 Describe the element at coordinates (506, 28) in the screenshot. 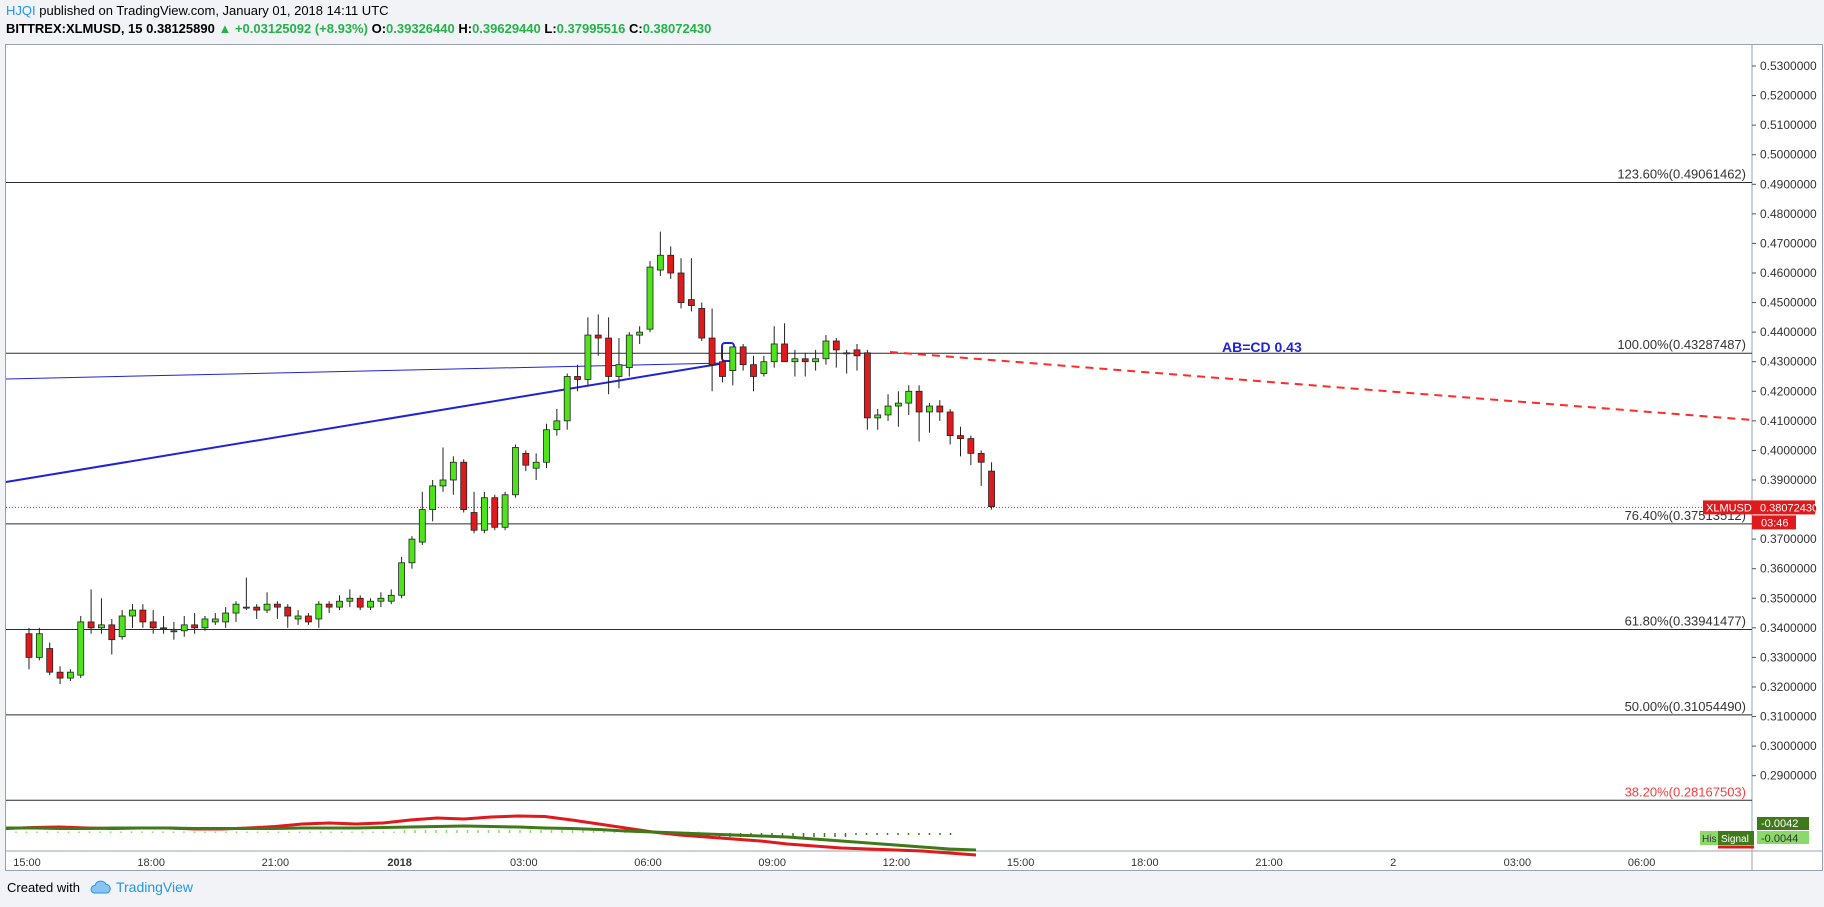

I see `high-value: 0.39629440` at that location.